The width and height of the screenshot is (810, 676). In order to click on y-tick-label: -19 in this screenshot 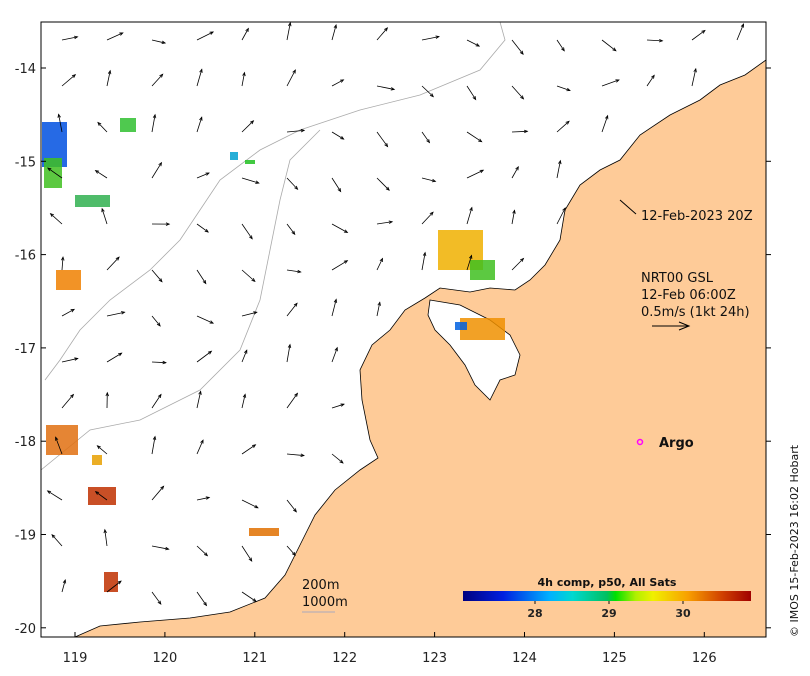, I will do `click(25, 536)`.